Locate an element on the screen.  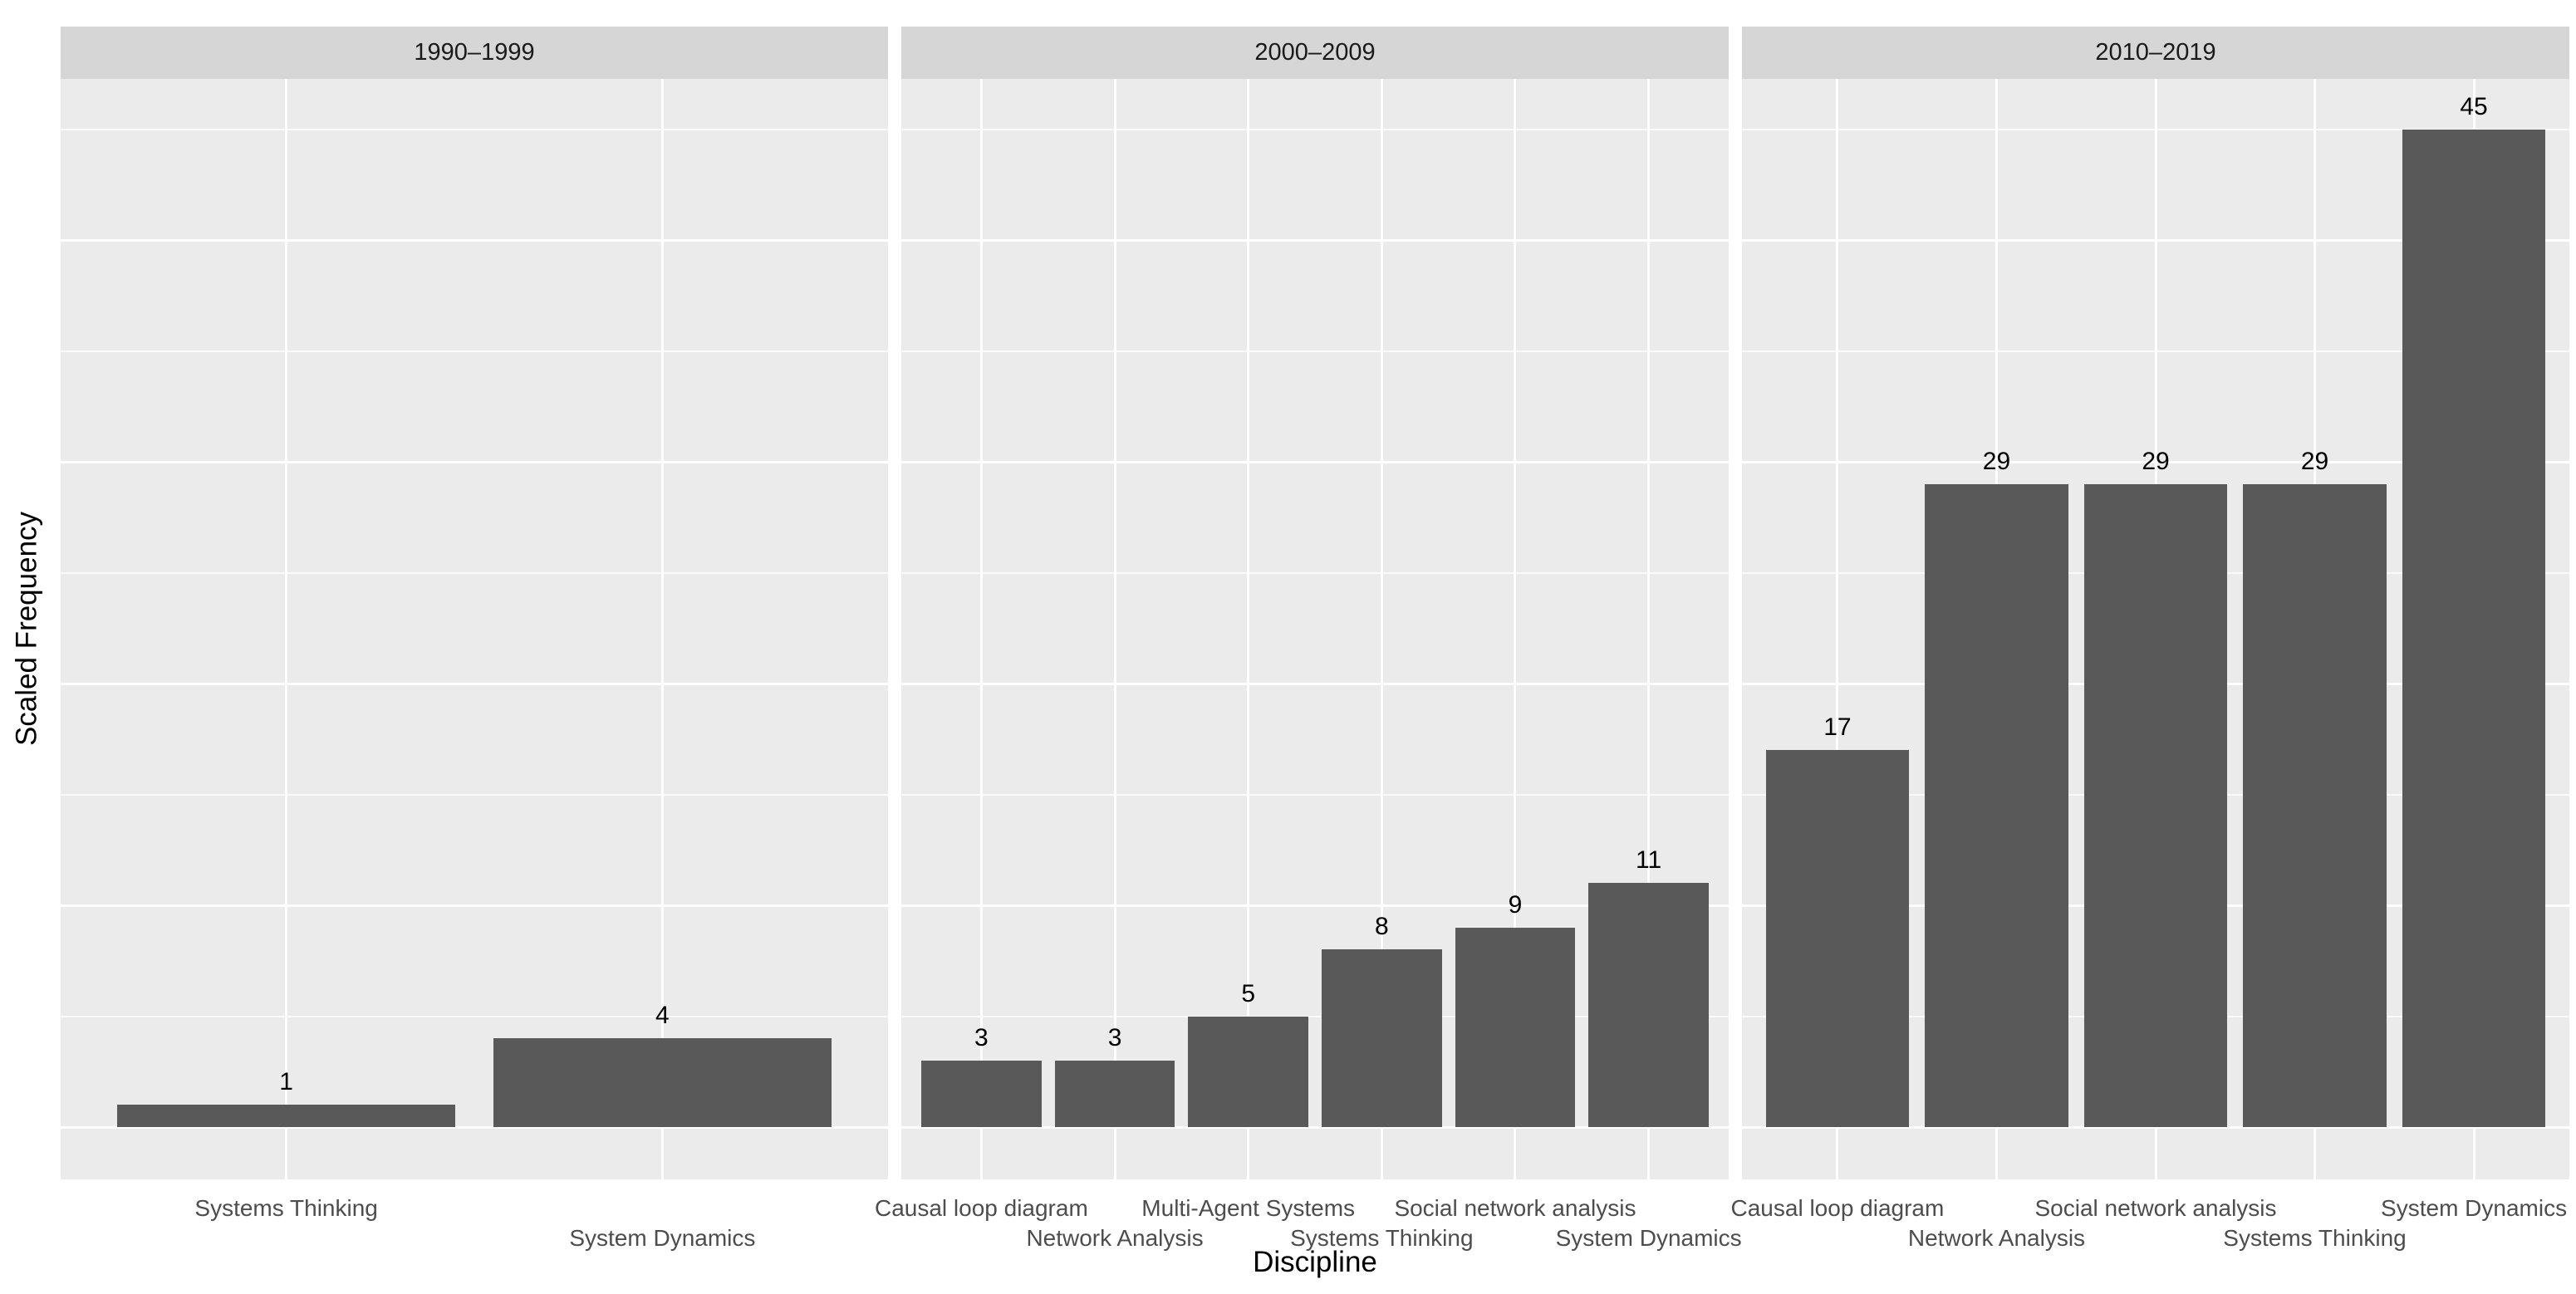
bar-value-label: 5 is located at coordinates (1248, 993).